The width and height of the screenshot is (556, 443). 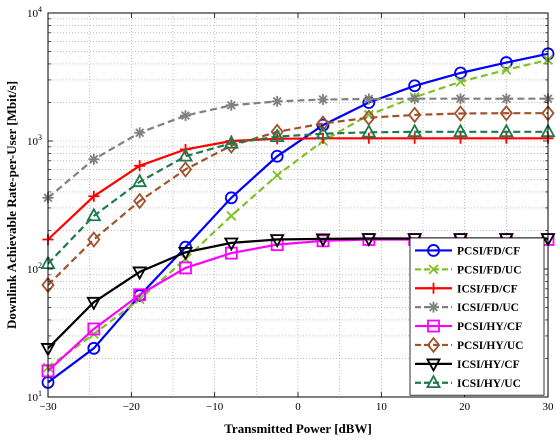 I want to click on legend-item: ICSI/HY/UC, so click(x=468, y=382).